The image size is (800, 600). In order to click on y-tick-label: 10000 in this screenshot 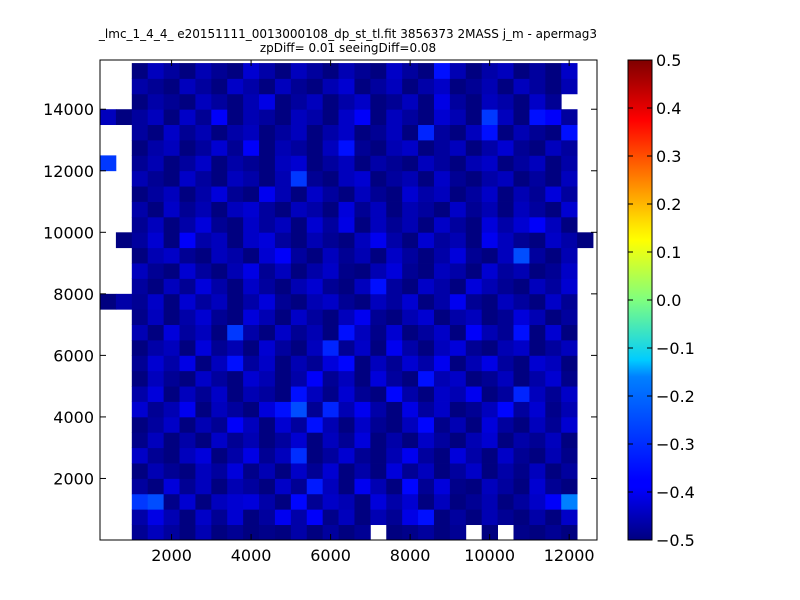, I will do `click(68, 232)`.